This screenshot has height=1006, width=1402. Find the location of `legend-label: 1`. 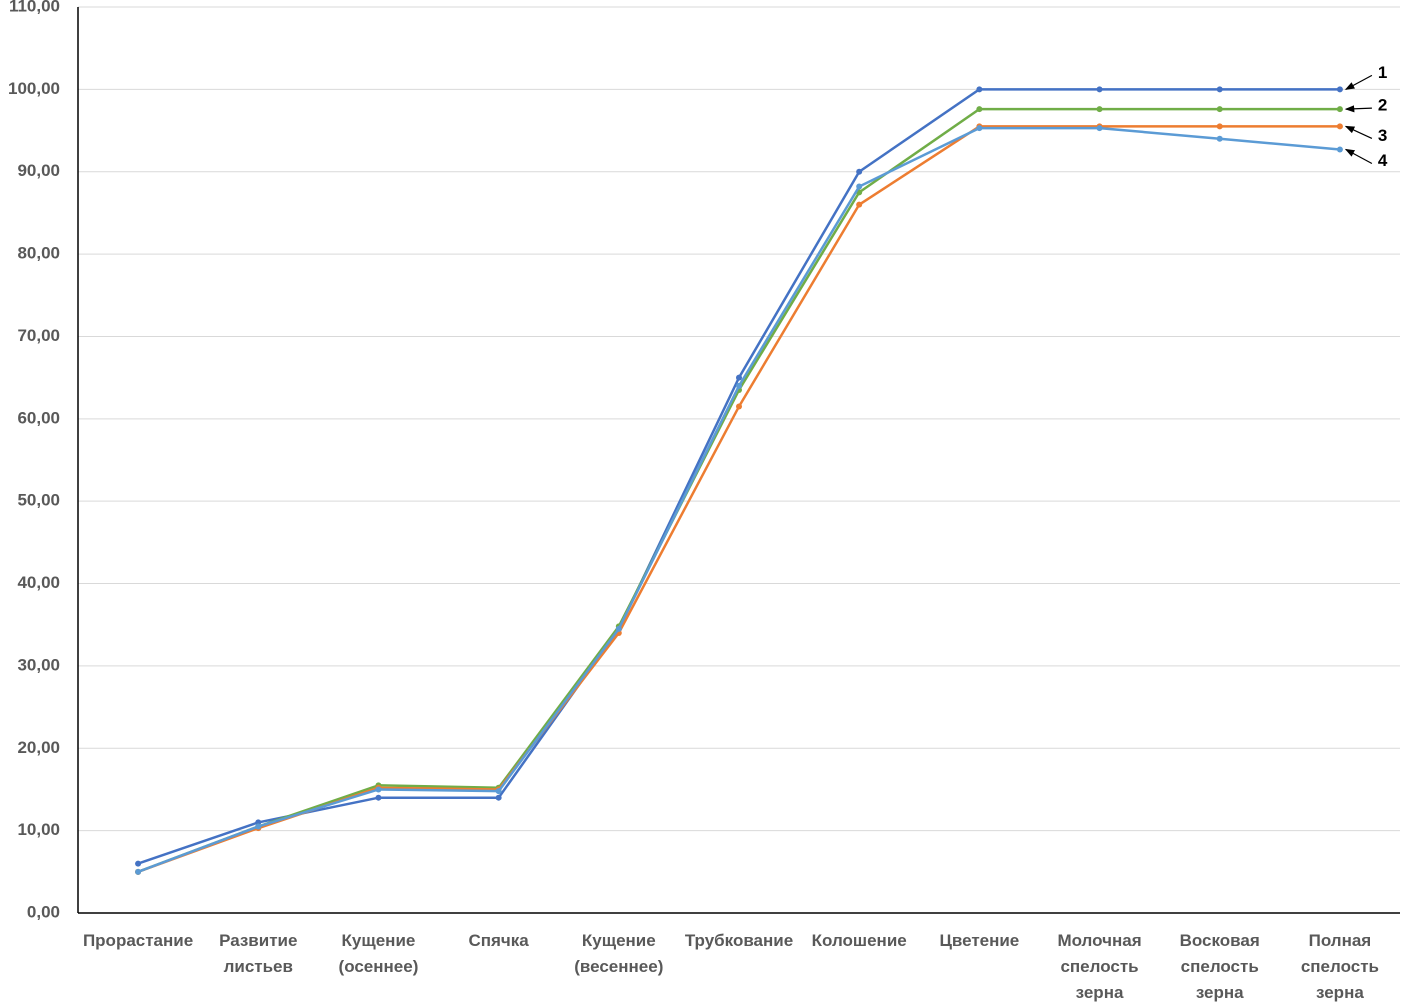

legend-label: 1 is located at coordinates (1382, 72).